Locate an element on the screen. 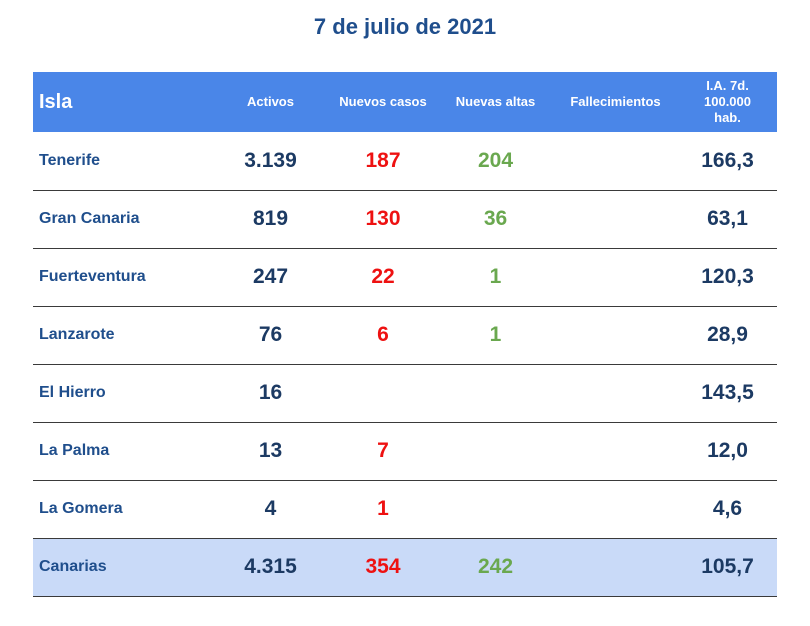  cell-nuevos-casos: 1 is located at coordinates (383, 508).